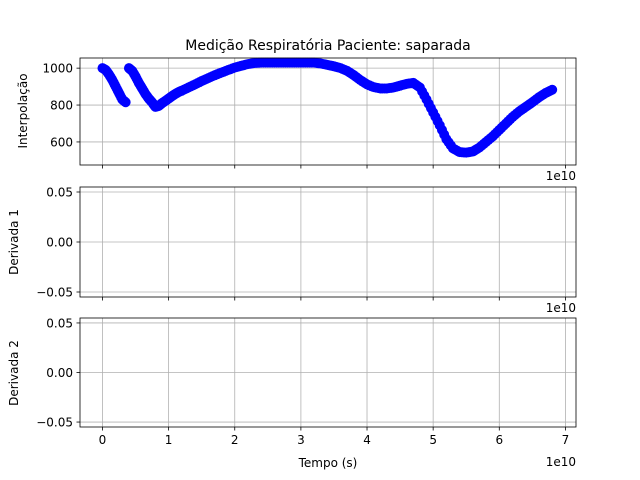  I want to click on chart-title: Medição Respiratória Paciente: saparada, so click(327, 46).